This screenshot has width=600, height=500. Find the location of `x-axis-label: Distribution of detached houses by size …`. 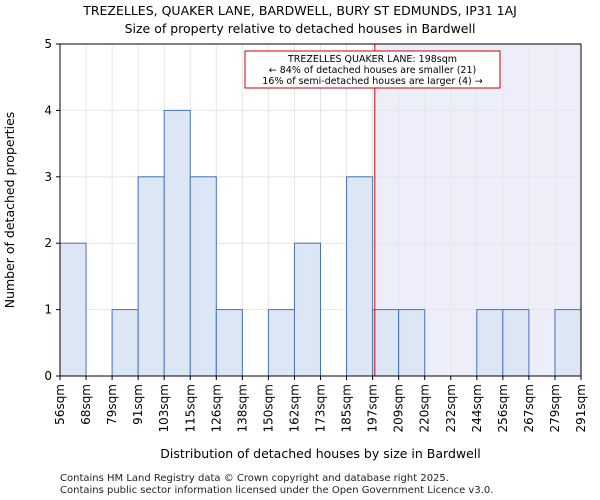

x-axis-label: Distribution of detached houses by size … is located at coordinates (320, 453).